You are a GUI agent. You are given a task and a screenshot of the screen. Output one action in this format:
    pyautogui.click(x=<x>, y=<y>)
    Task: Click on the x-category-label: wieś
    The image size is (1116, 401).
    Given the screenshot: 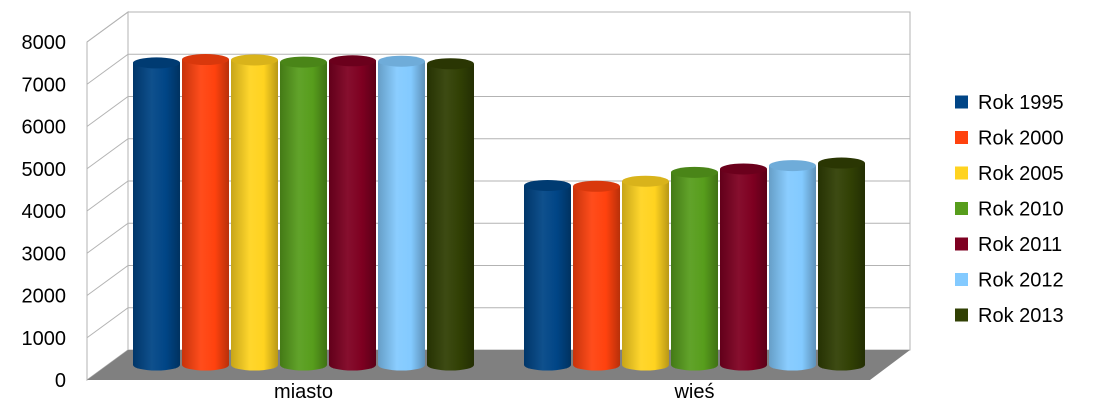 What is the action you would take?
    pyautogui.click(x=693, y=391)
    